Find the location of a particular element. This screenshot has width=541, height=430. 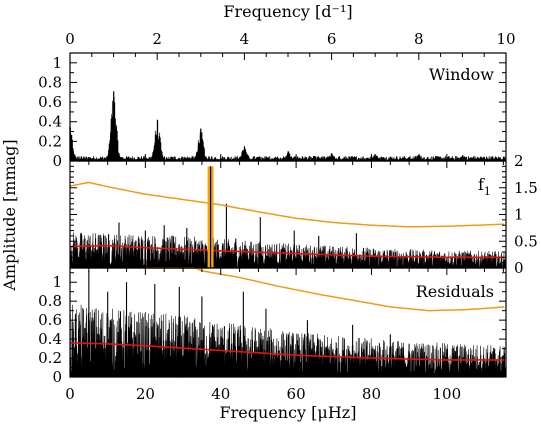

f1-mean-noise-curve is located at coordinates (287, 251).